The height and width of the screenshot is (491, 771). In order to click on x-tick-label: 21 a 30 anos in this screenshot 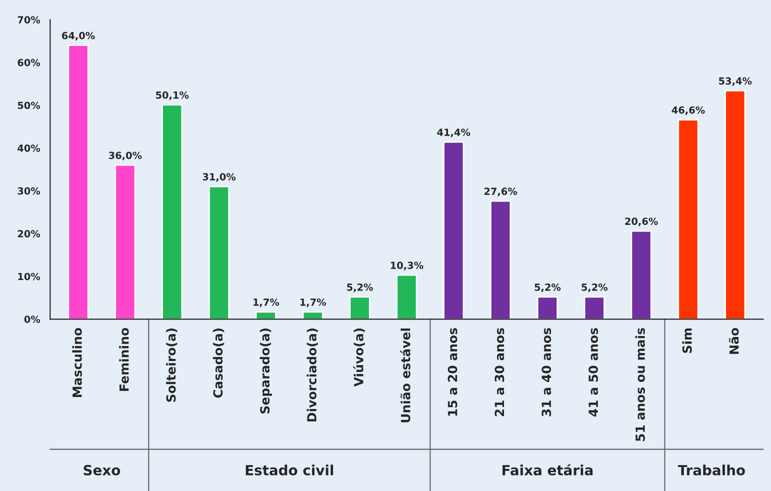, I will do `click(499, 372)`.